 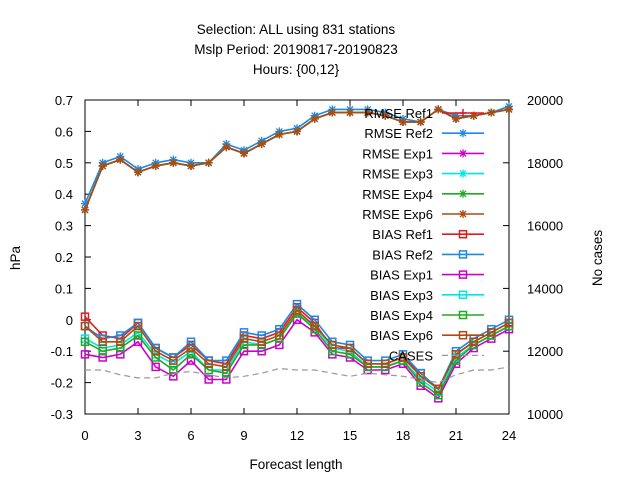 I want to click on legend-label: RMSE Exp4, so click(x=397, y=194).